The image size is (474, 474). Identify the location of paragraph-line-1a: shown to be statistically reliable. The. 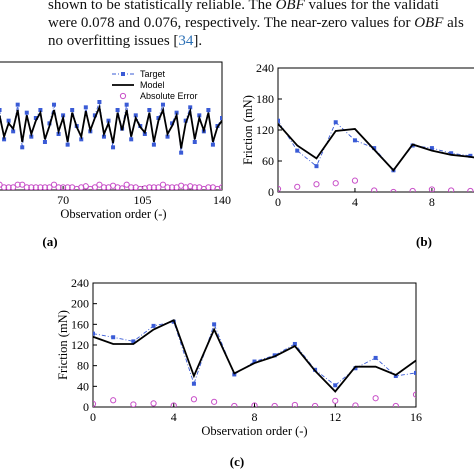
(162, 6).